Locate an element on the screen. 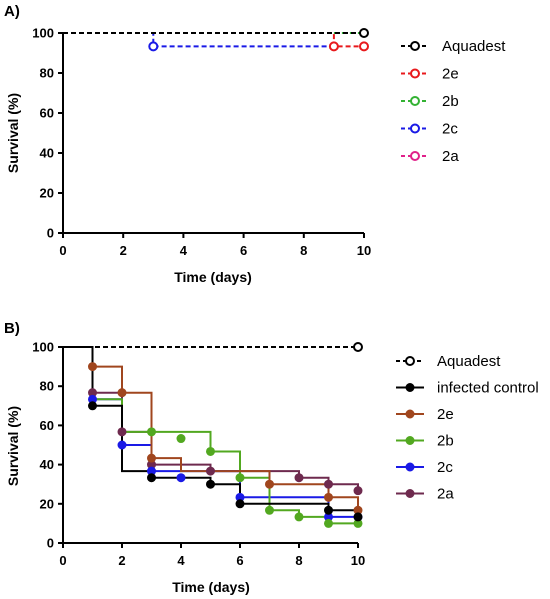 The height and width of the screenshot is (599, 550). panel-b-y-tick-label: 100 is located at coordinates (43, 347).